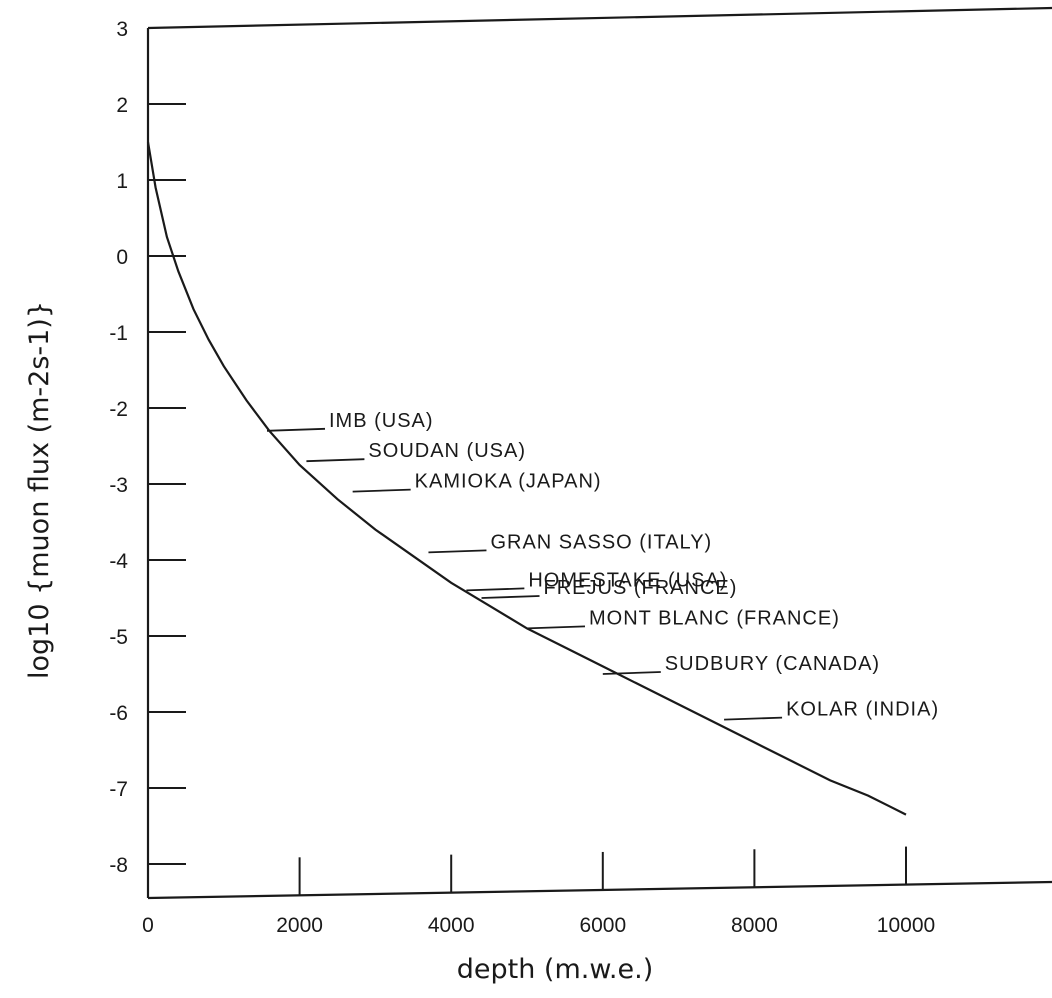 The image size is (1052, 998). Describe the element at coordinates (148, 925) in the screenshot. I see `x-tick-label: 0` at that location.